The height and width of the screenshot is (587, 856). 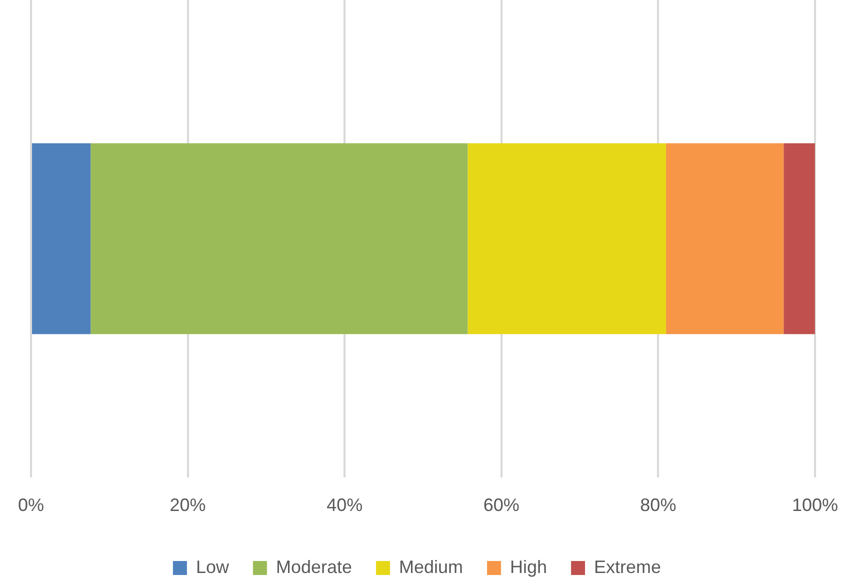 I want to click on x-tick-label: 20%, so click(x=188, y=505).